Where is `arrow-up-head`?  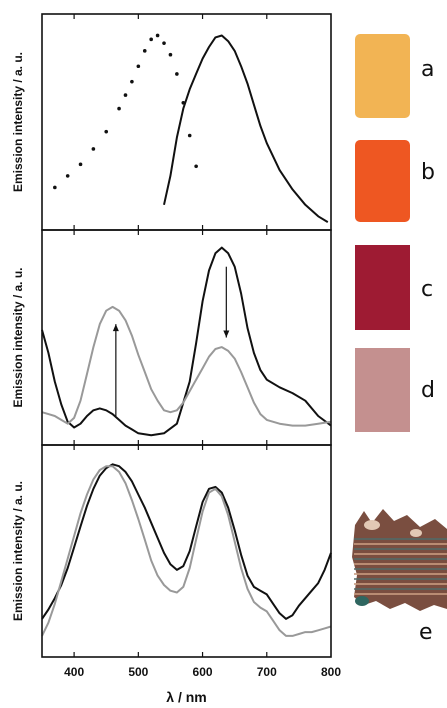
arrow-up-head is located at coordinates (115, 328).